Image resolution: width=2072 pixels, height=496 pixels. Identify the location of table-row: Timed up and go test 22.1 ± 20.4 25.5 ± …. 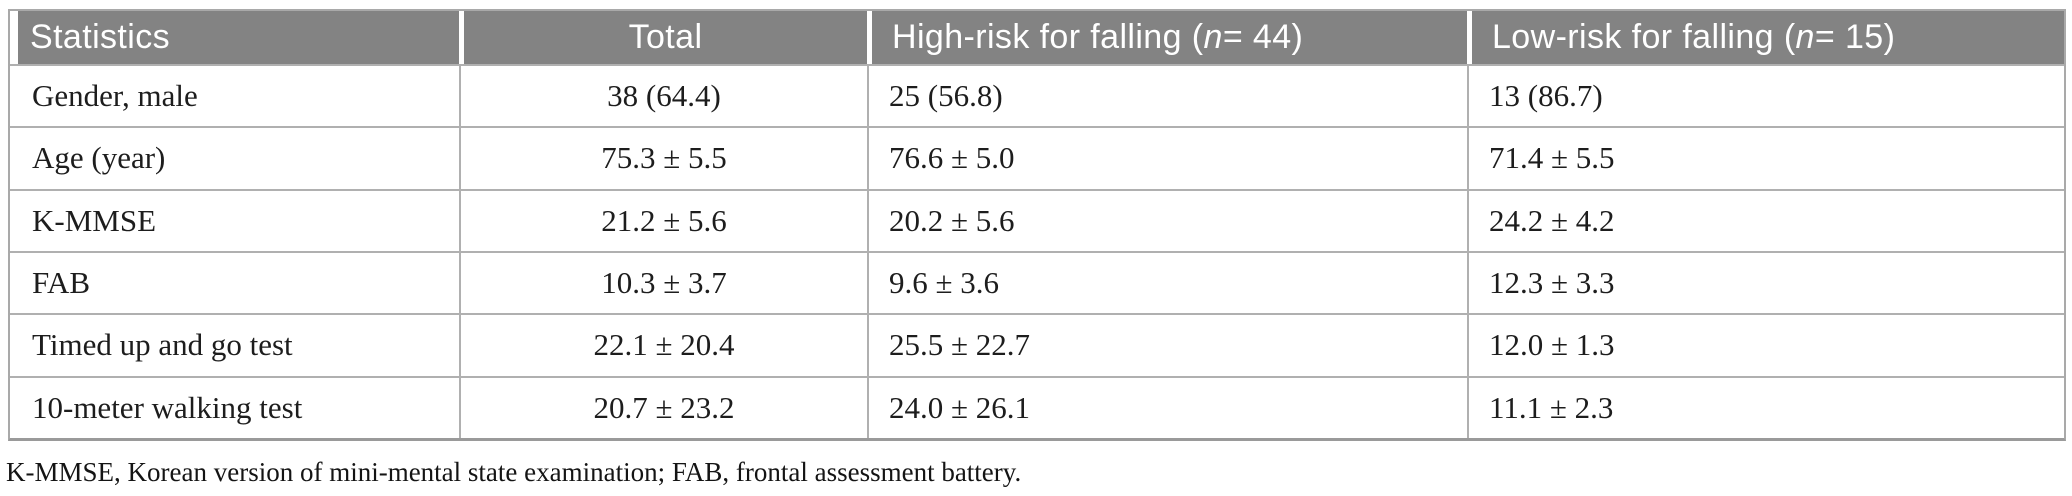
(1037, 344).